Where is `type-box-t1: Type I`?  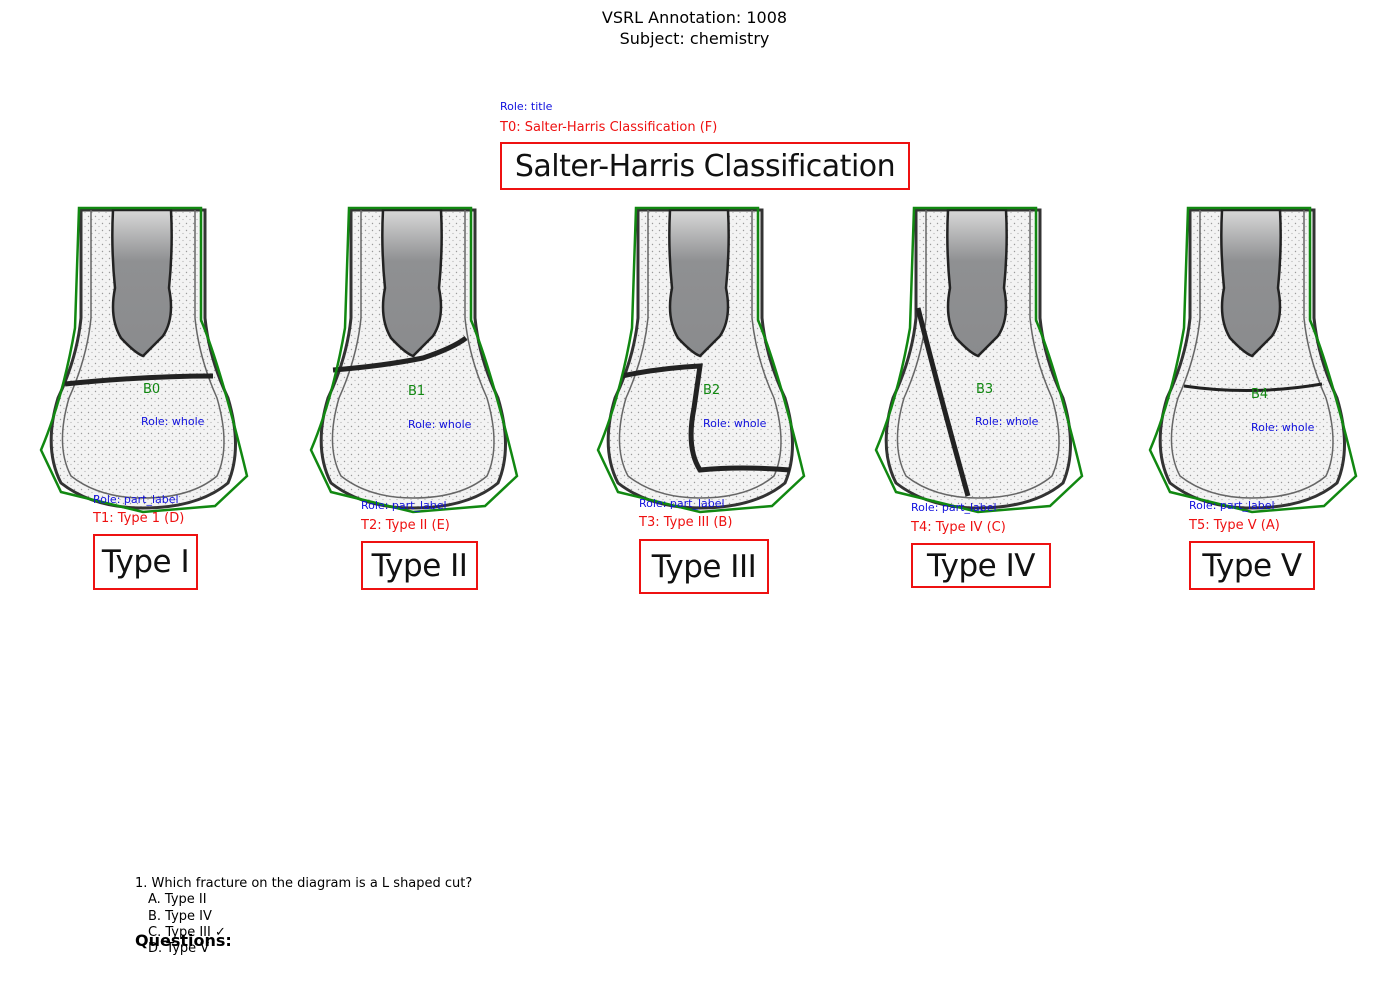 type-box-t1: Type I is located at coordinates (145, 562).